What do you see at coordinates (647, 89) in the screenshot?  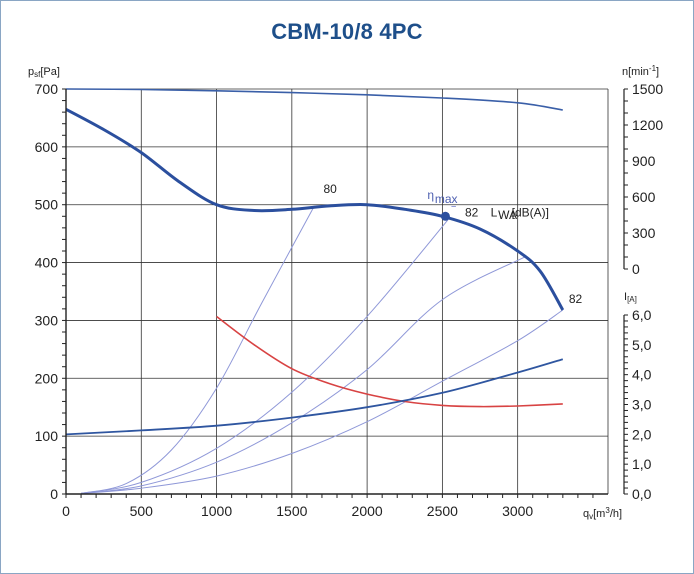 I see `rpm-tick-label: 1500` at bounding box center [647, 89].